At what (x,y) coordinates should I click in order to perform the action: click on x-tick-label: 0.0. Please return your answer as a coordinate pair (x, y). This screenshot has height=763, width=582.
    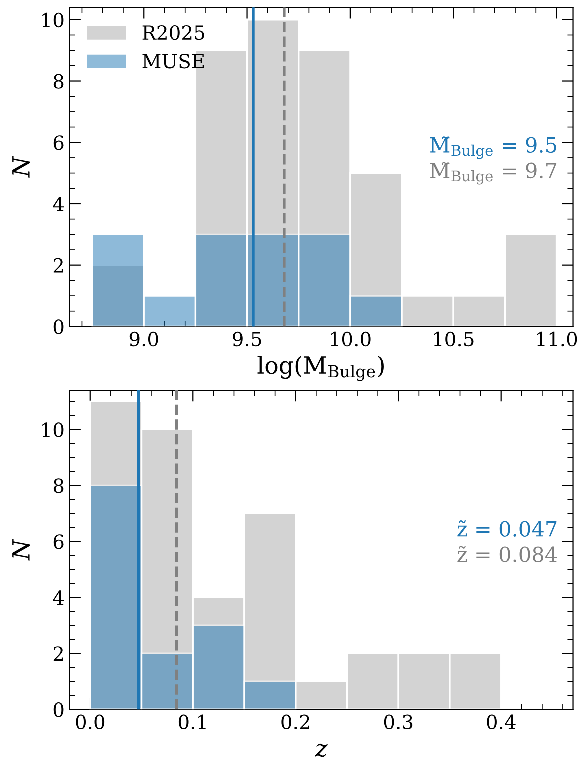
    Looking at the image, I should click on (90, 722).